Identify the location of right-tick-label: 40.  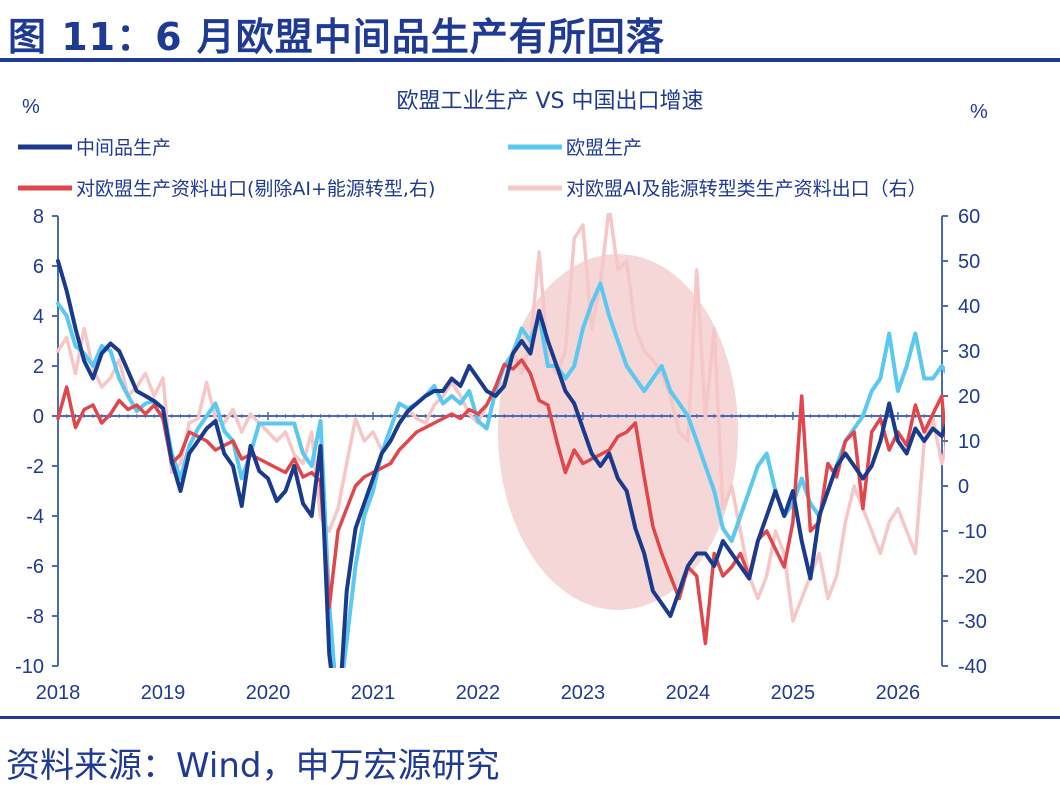
(969, 307).